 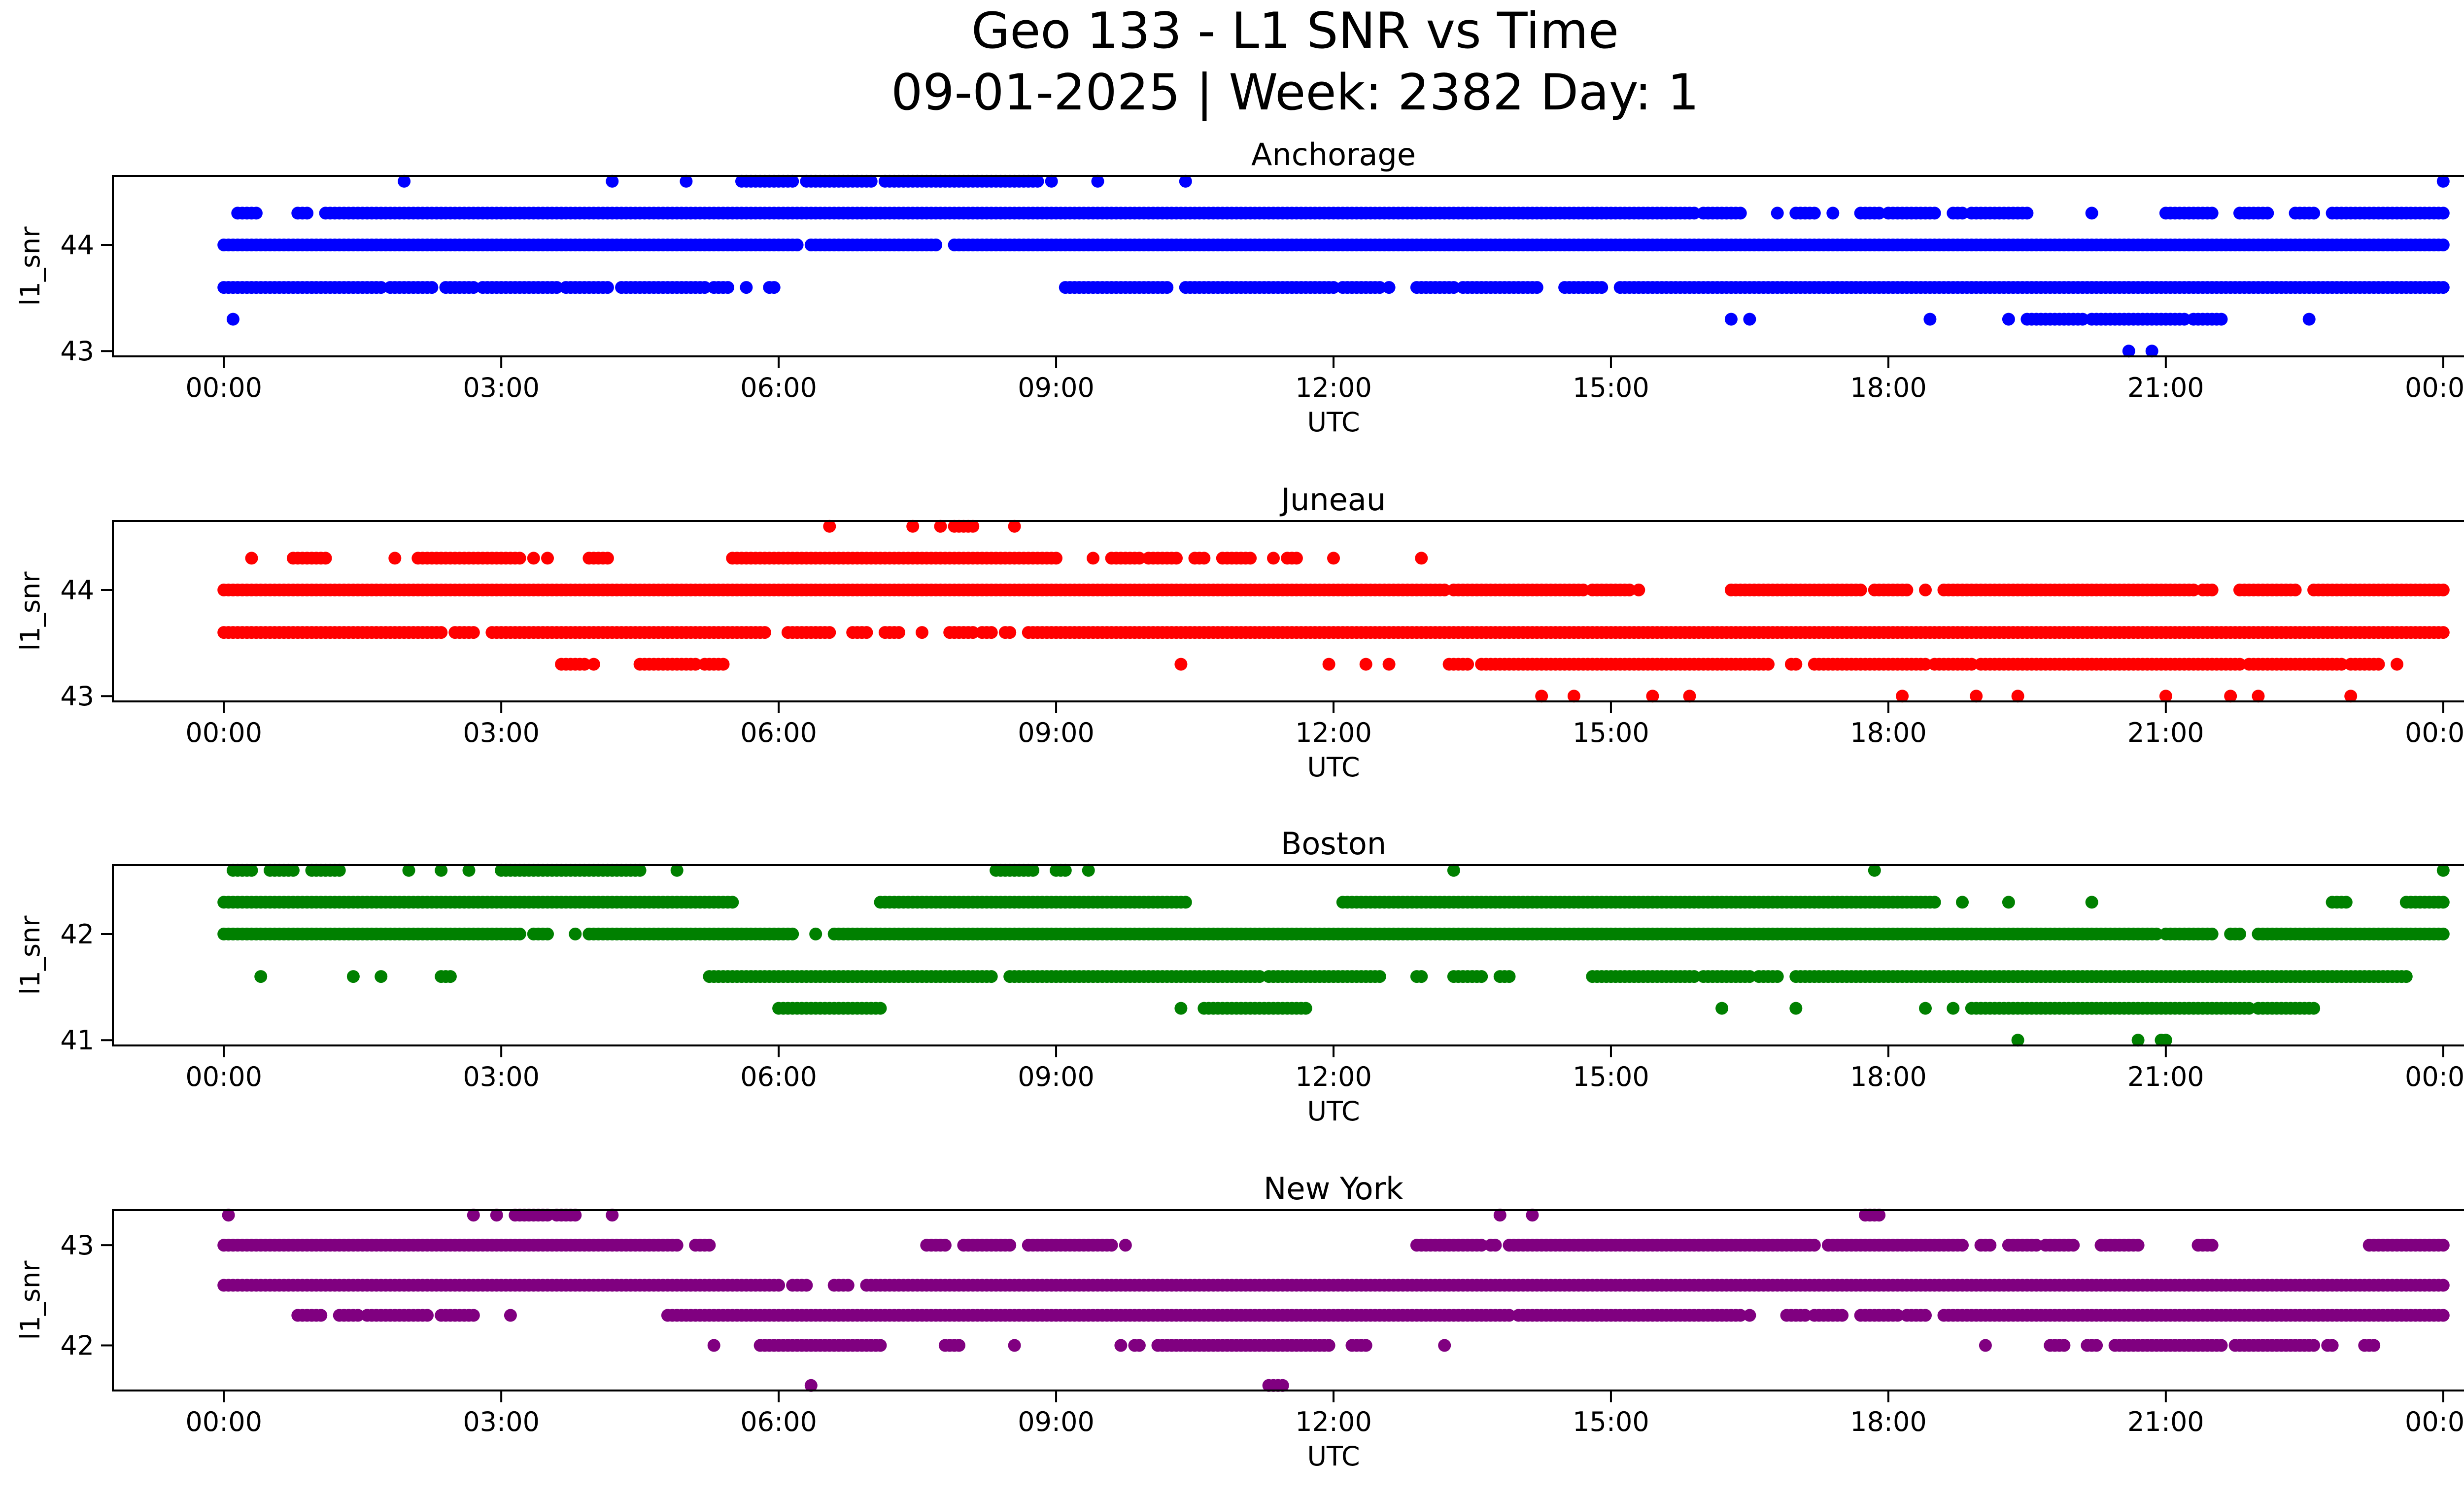 What do you see at coordinates (1056, 387) in the screenshot?
I see `x-tick-label: 09:00` at bounding box center [1056, 387].